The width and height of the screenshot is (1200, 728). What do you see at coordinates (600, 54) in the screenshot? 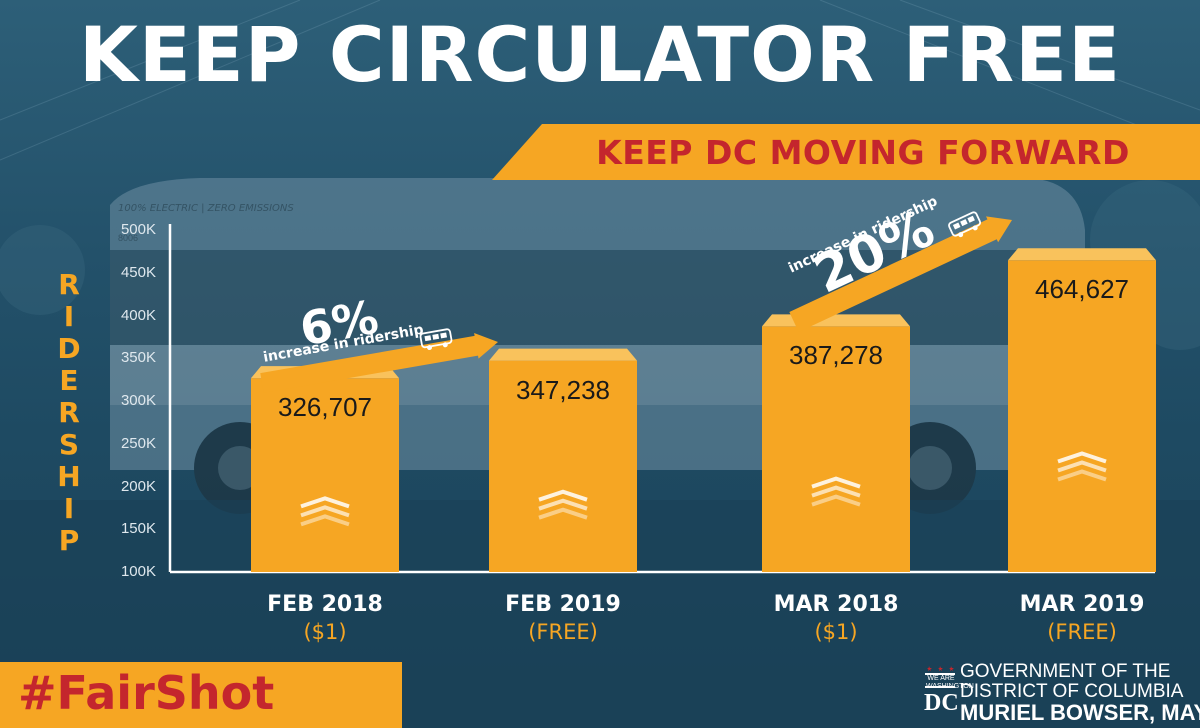
I see `page-title: KEEP CIRCULATOR FREE` at bounding box center [600, 54].